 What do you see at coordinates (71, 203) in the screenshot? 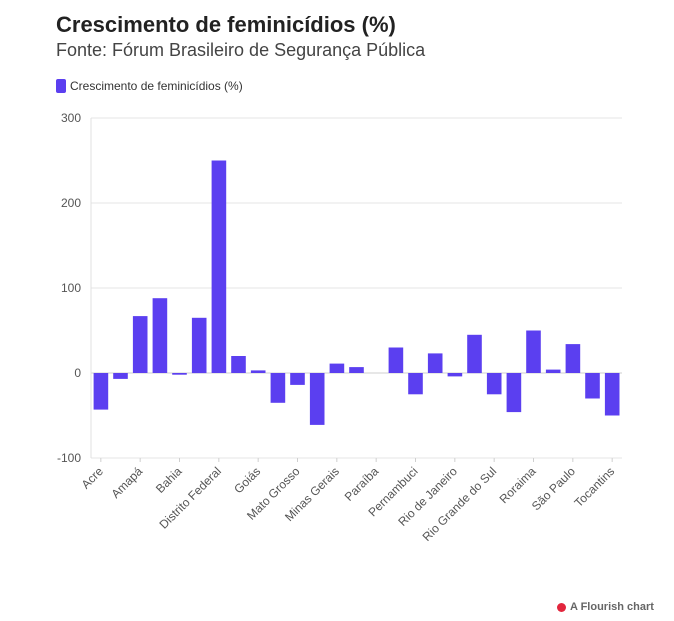
I see `y-tick-label: 200` at bounding box center [71, 203].